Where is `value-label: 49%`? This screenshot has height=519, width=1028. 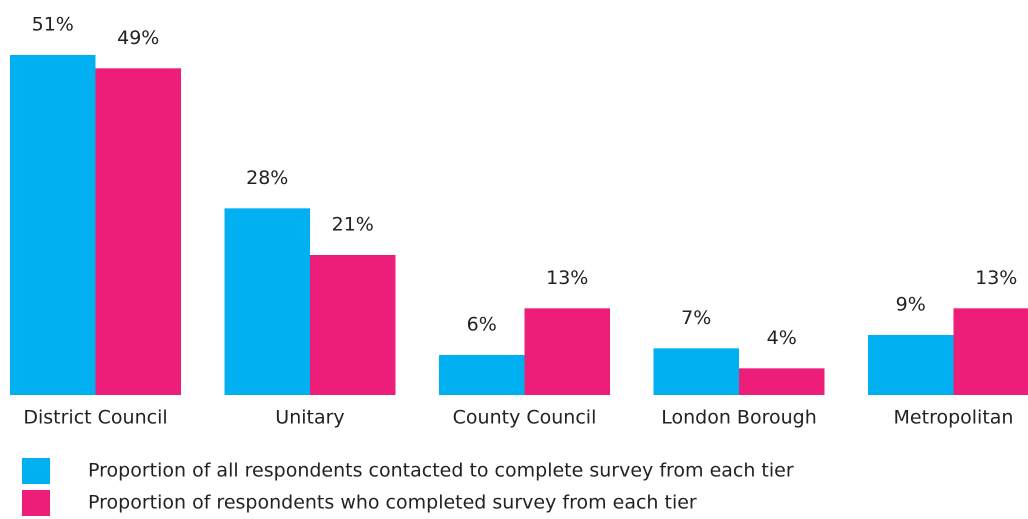 value-label: 49% is located at coordinates (138, 38).